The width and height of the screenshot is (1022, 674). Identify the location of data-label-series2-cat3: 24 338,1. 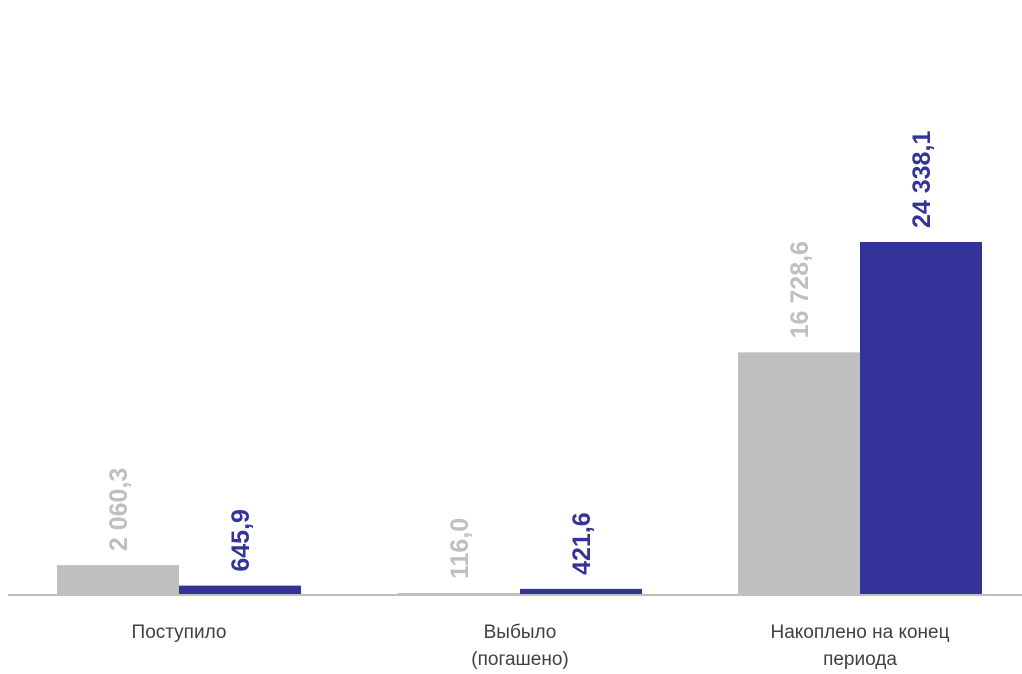
(922, 179).